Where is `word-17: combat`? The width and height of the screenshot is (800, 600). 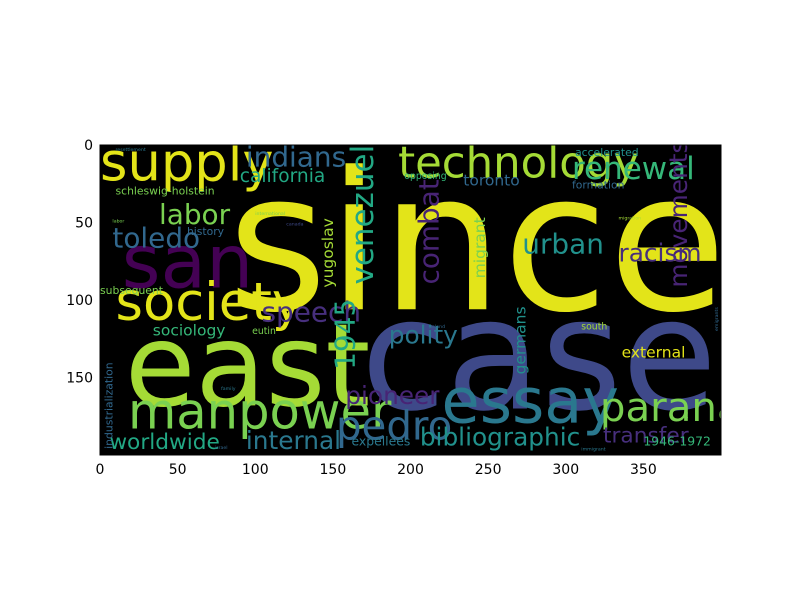
word-17: combat is located at coordinates (428, 231).